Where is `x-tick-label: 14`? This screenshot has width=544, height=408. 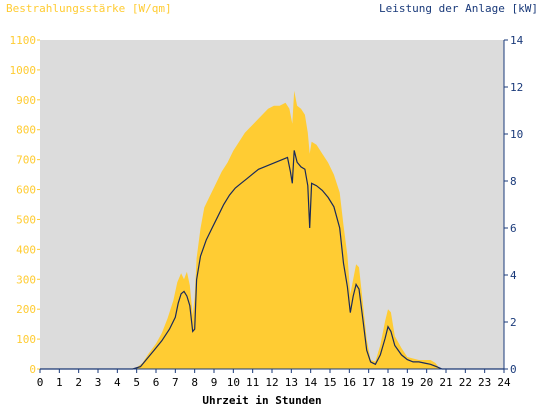 x-tick-label: 14 is located at coordinates (311, 382).